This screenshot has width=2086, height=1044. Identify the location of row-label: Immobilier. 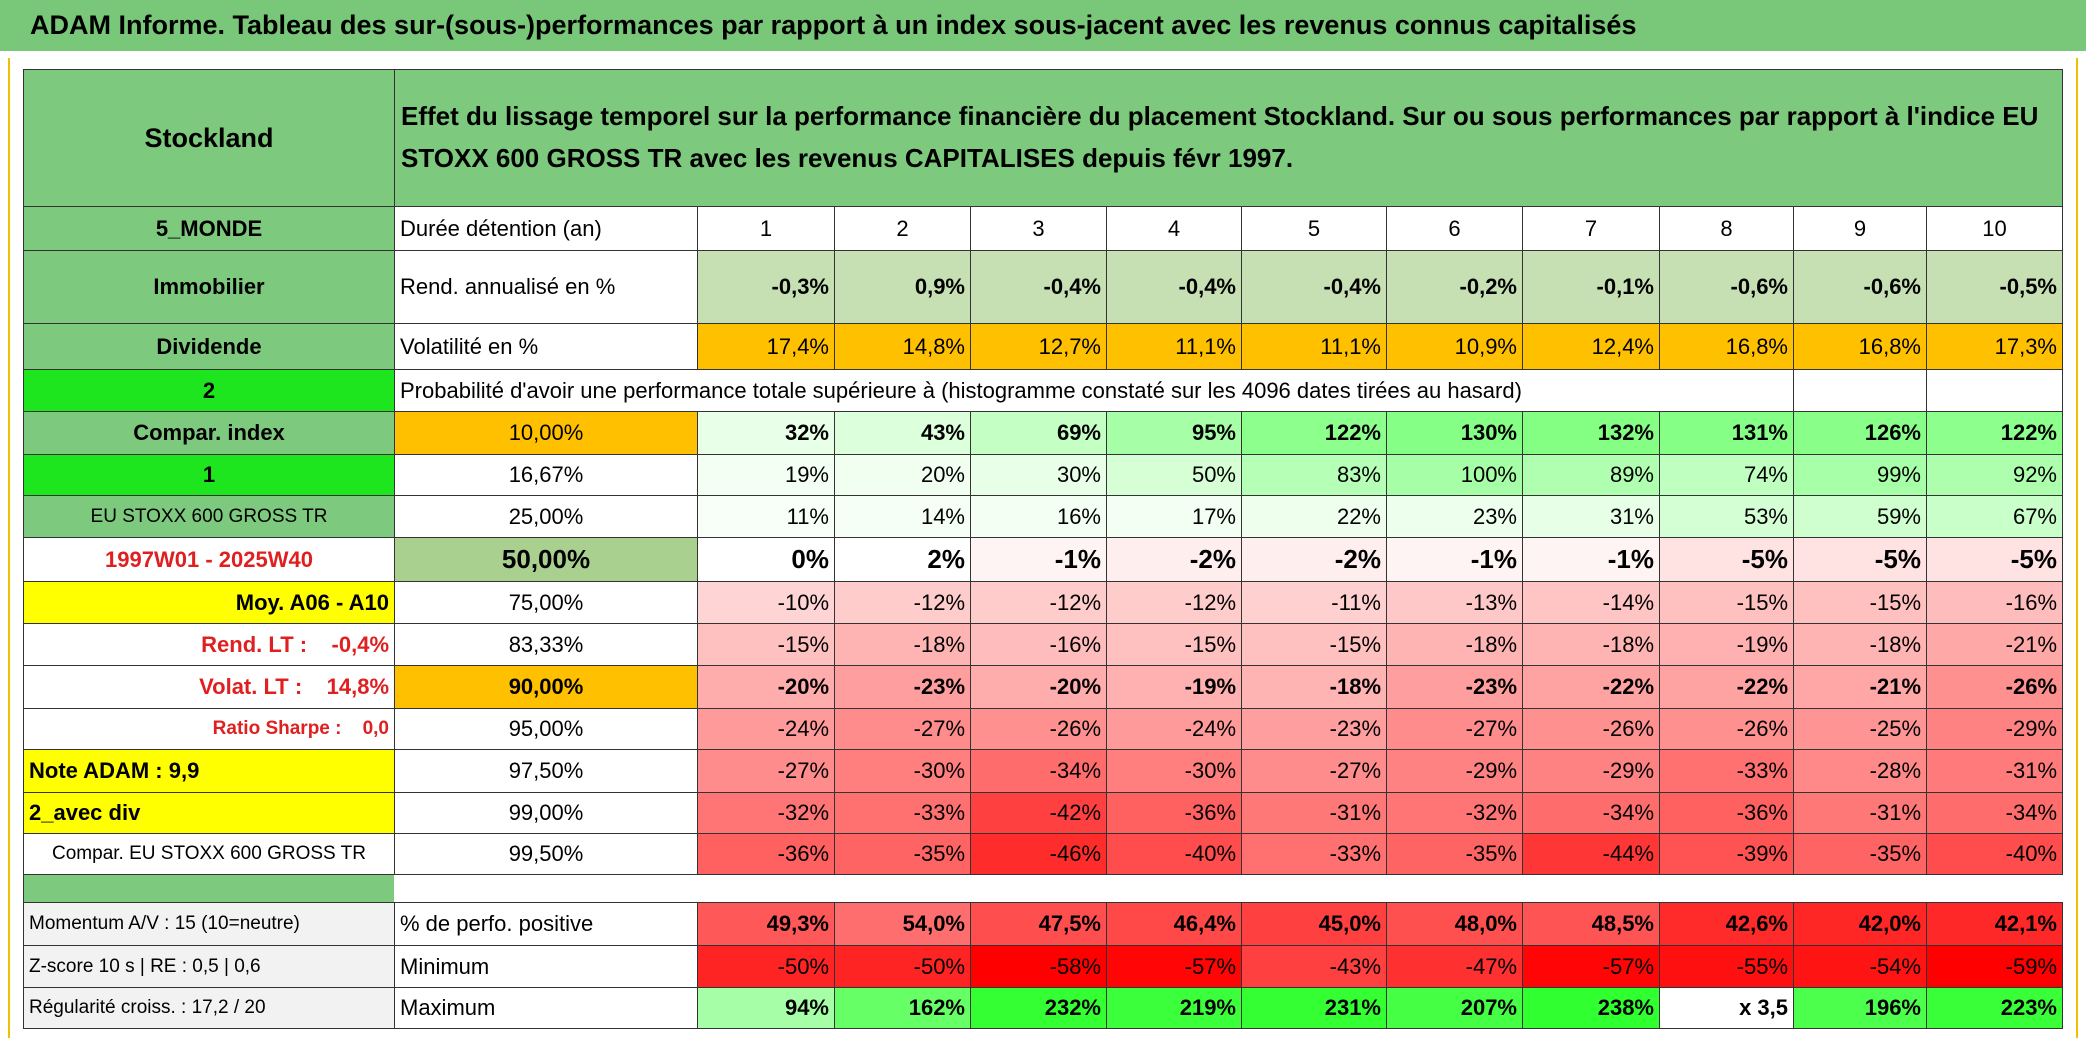
(209, 287).